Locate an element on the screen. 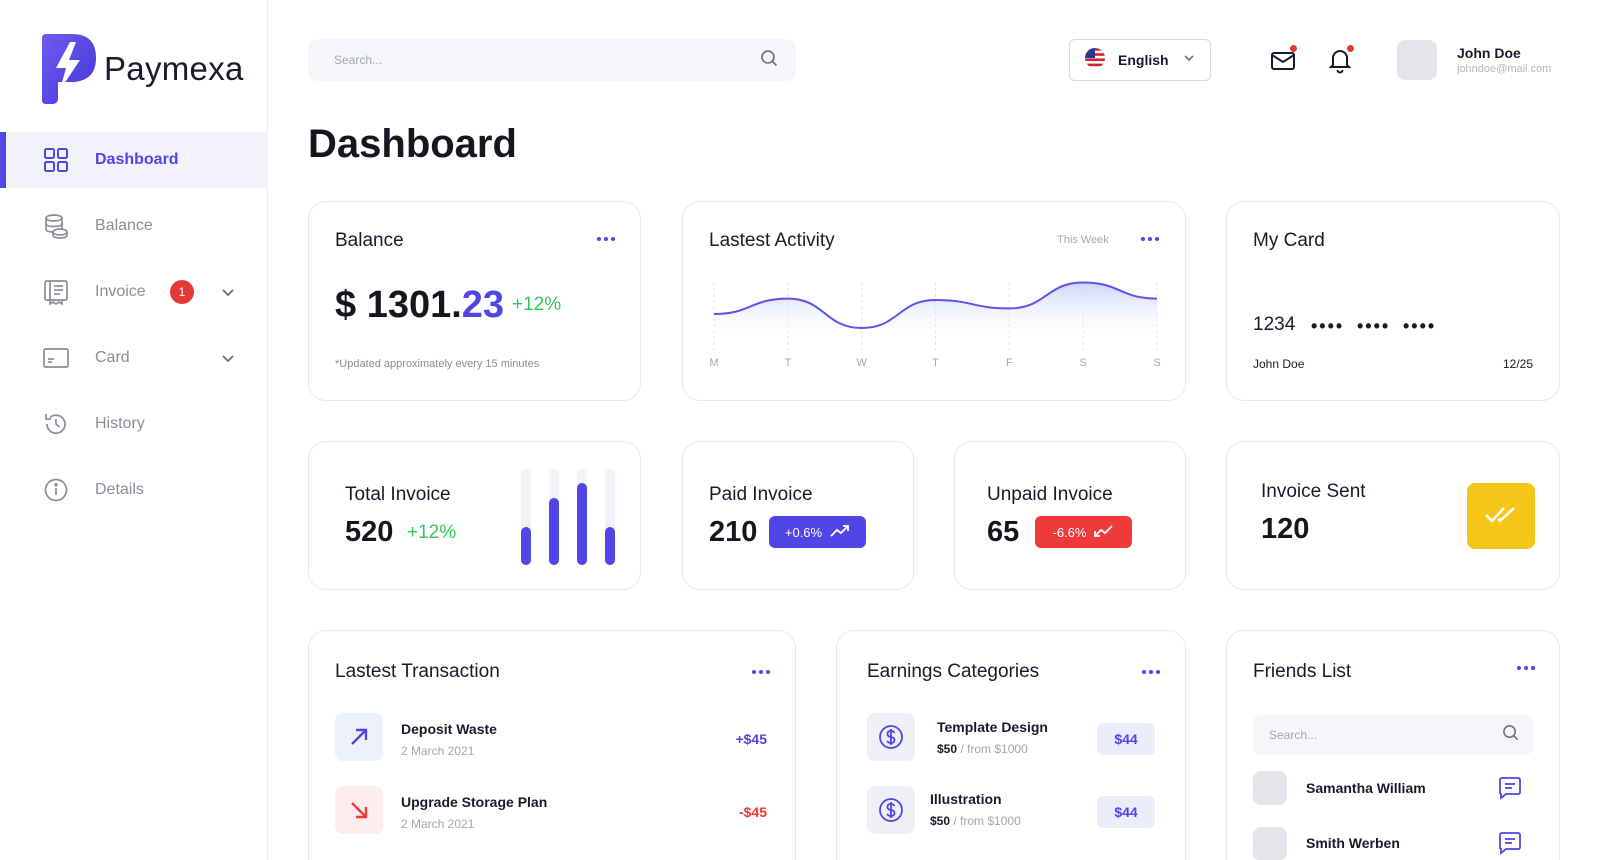 Image resolution: width=1599 pixels, height=860 pixels. sidebar-item-invoice: Invoice 1 is located at coordinates (134, 292).